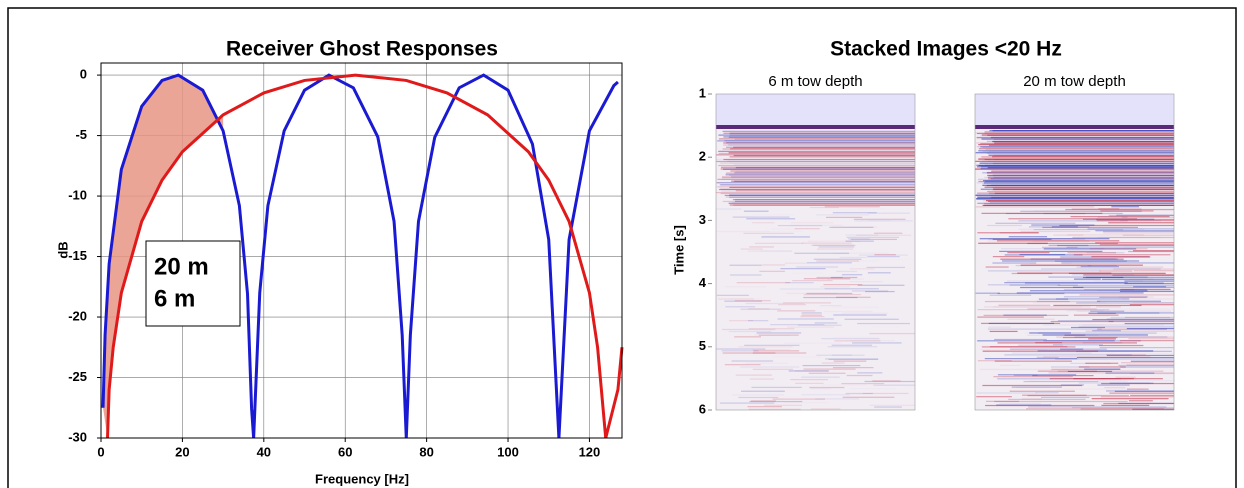 This screenshot has height=488, width=1244. I want to click on seafloor-reflector, so click(815, 127).